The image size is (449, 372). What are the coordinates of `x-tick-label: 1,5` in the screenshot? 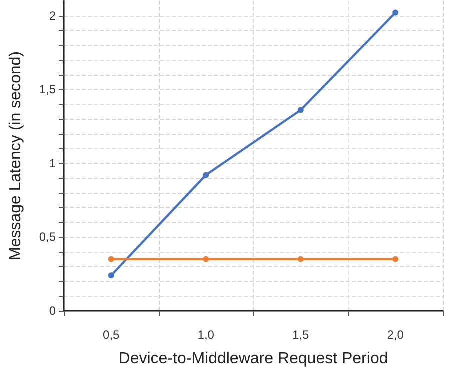 It's located at (301, 335).